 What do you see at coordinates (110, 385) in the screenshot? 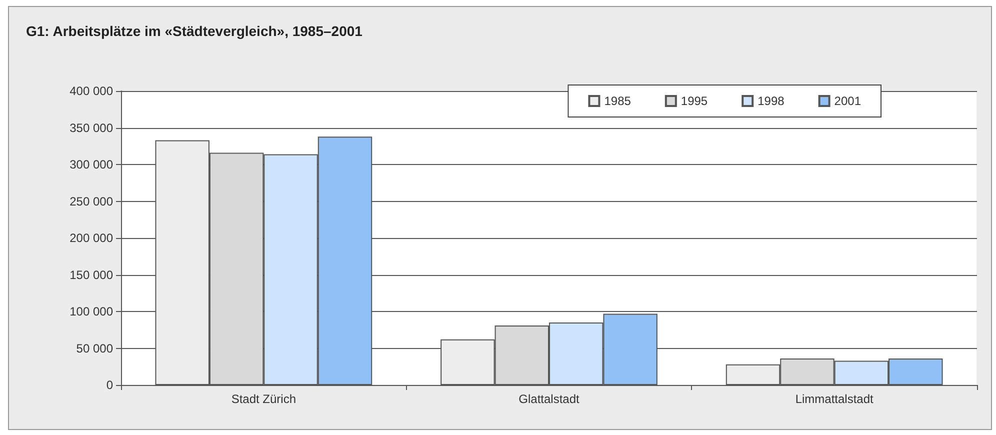
I see `y-tick-label: 0` at bounding box center [110, 385].